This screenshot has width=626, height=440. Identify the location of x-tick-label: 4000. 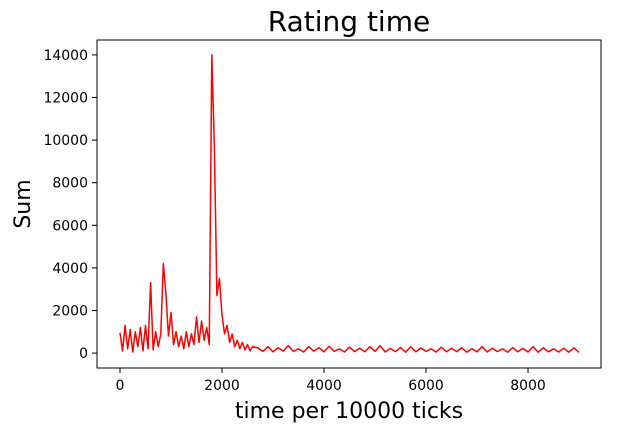
(324, 386).